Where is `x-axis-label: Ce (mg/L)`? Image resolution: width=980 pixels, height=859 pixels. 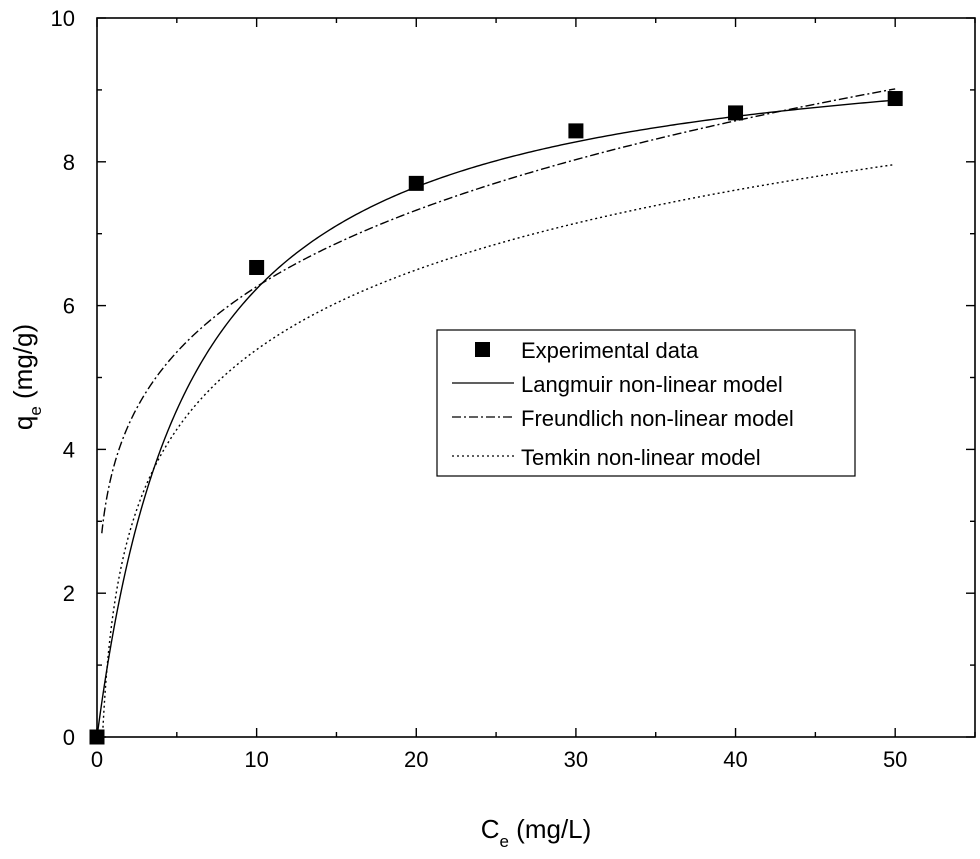 x-axis-label: Ce (mg/L) is located at coordinates (536, 832).